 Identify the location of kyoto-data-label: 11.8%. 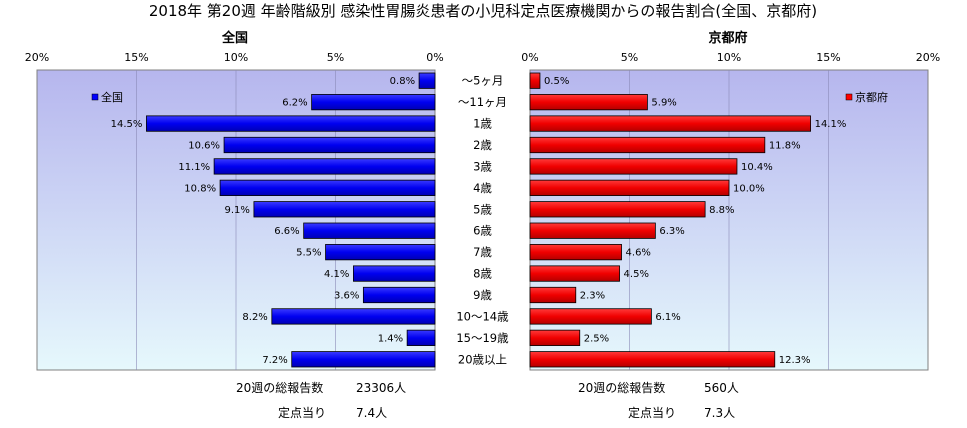
(785, 146).